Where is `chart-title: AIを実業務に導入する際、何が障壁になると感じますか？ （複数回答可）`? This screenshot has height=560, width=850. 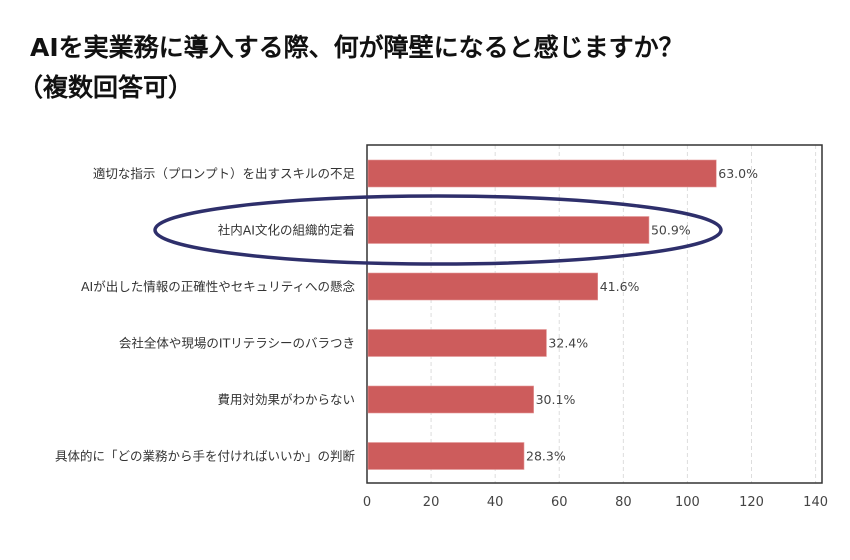
chart-title: AIを実業務に導入する際、何が障壁になると感じますか？ （複数回答可） is located at coordinates (351, 68).